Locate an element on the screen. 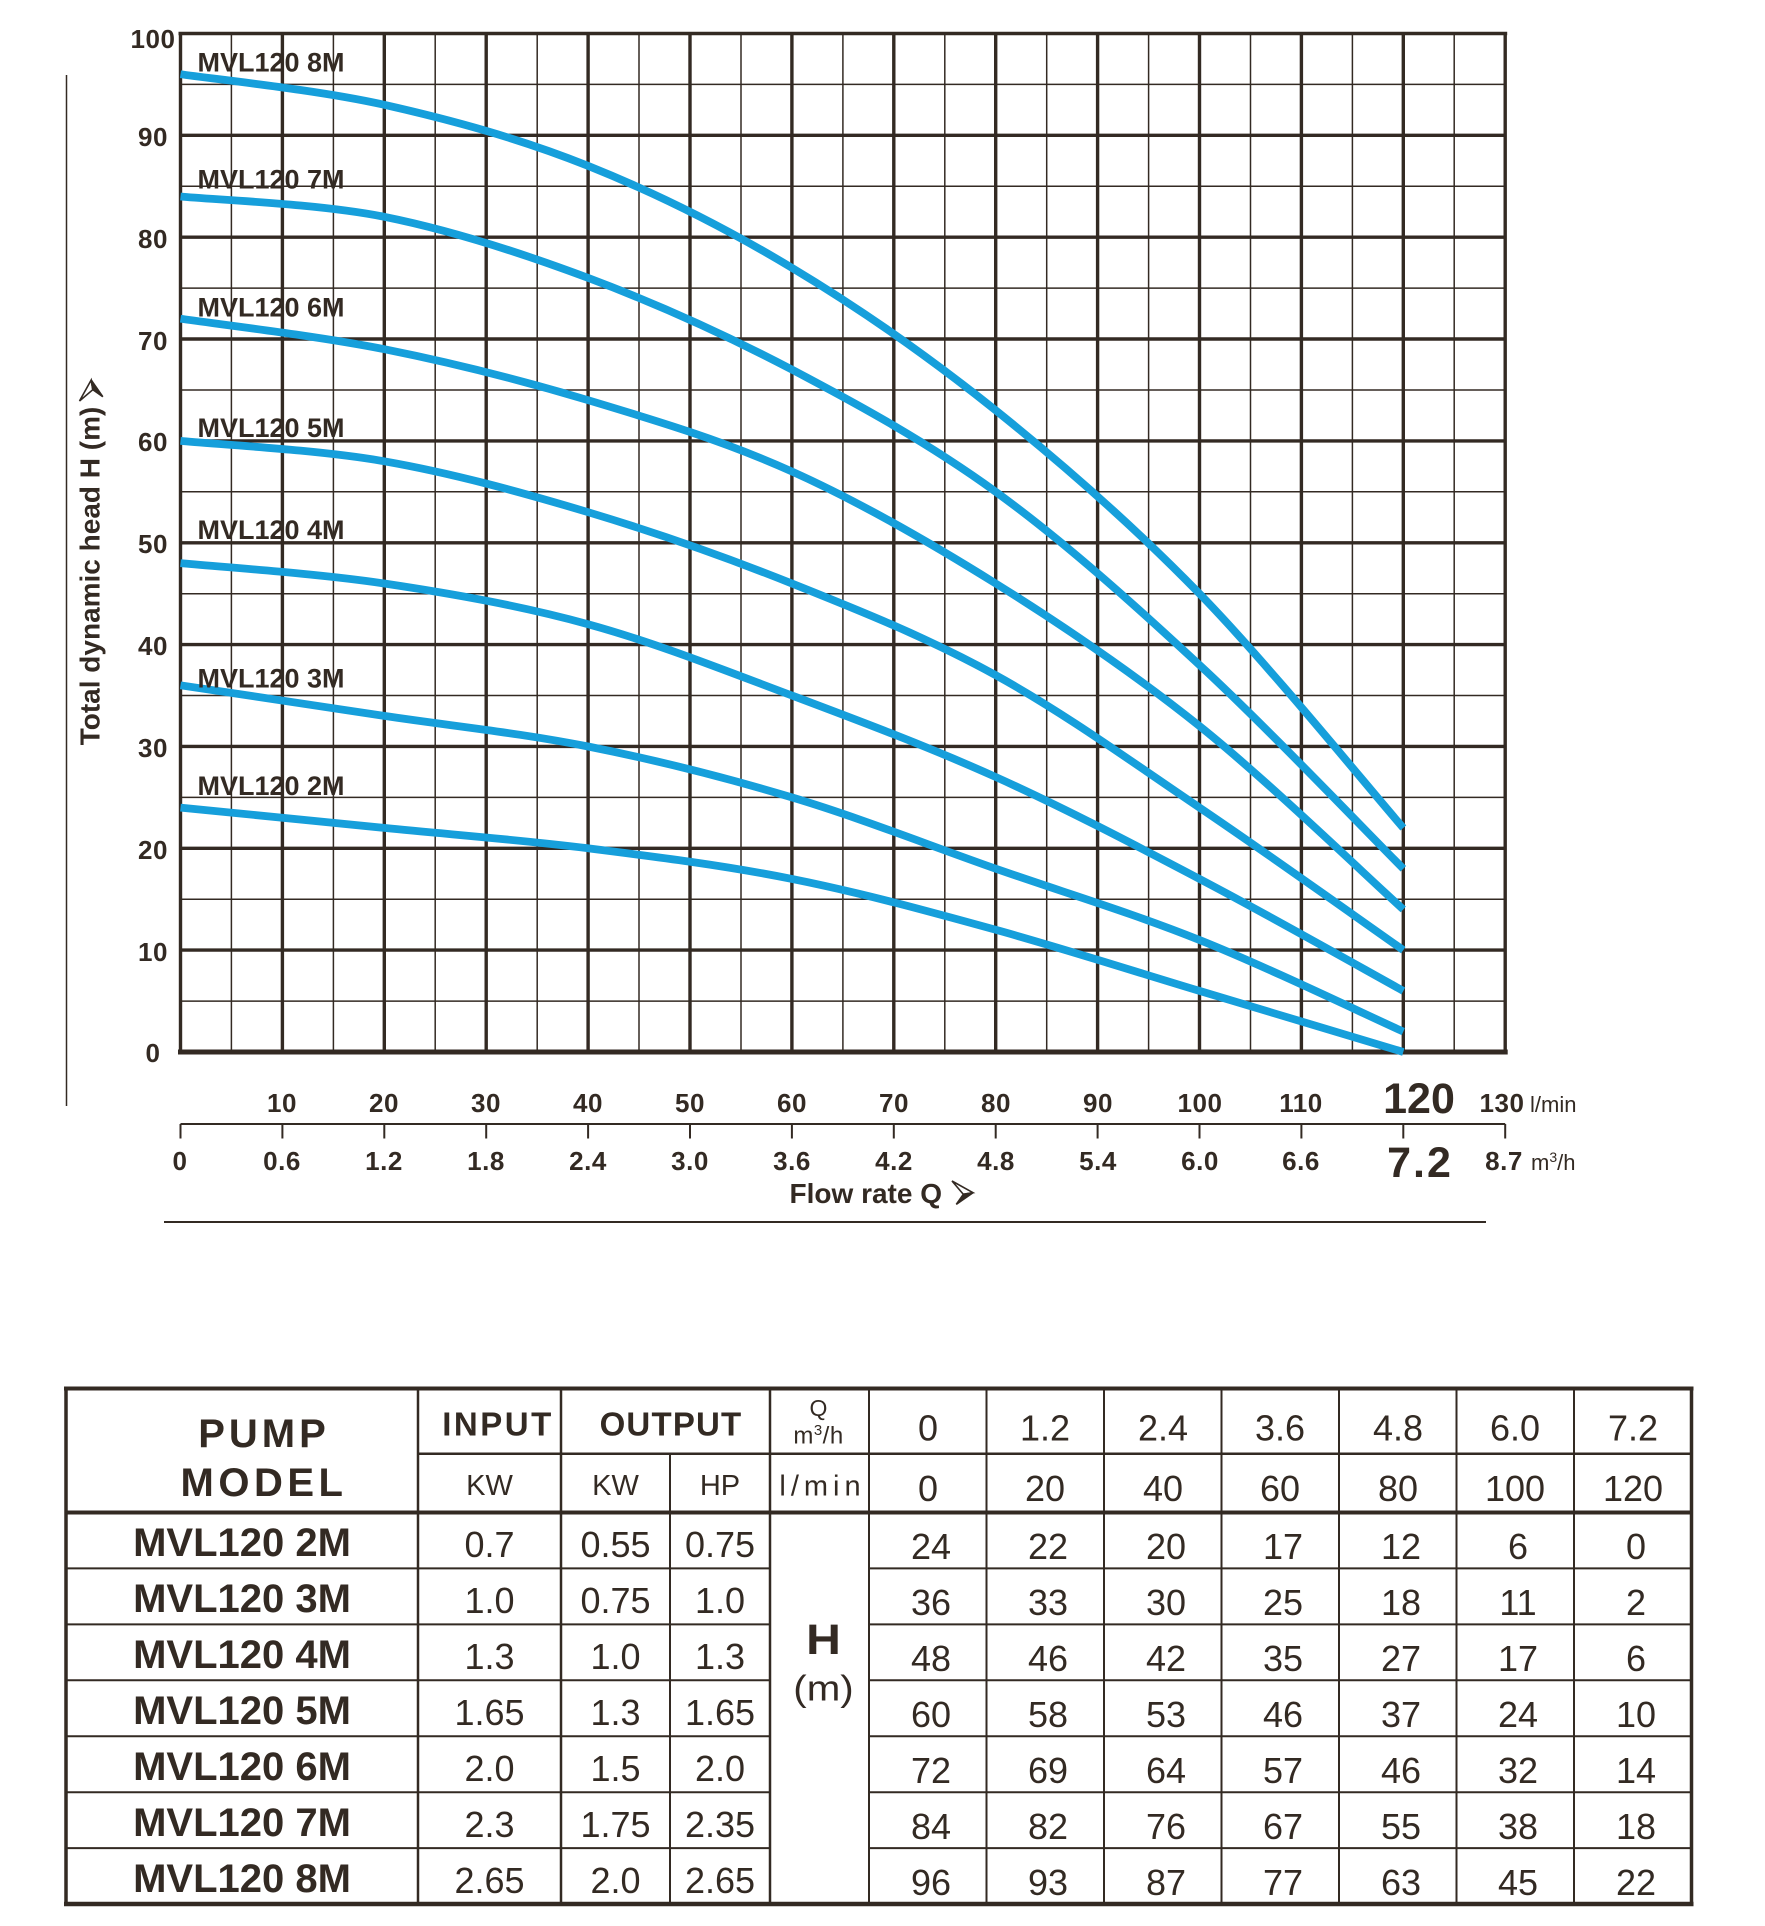 This screenshot has width=1765, height=1926. svg-text: 76 is located at coordinates (1166, 1826).